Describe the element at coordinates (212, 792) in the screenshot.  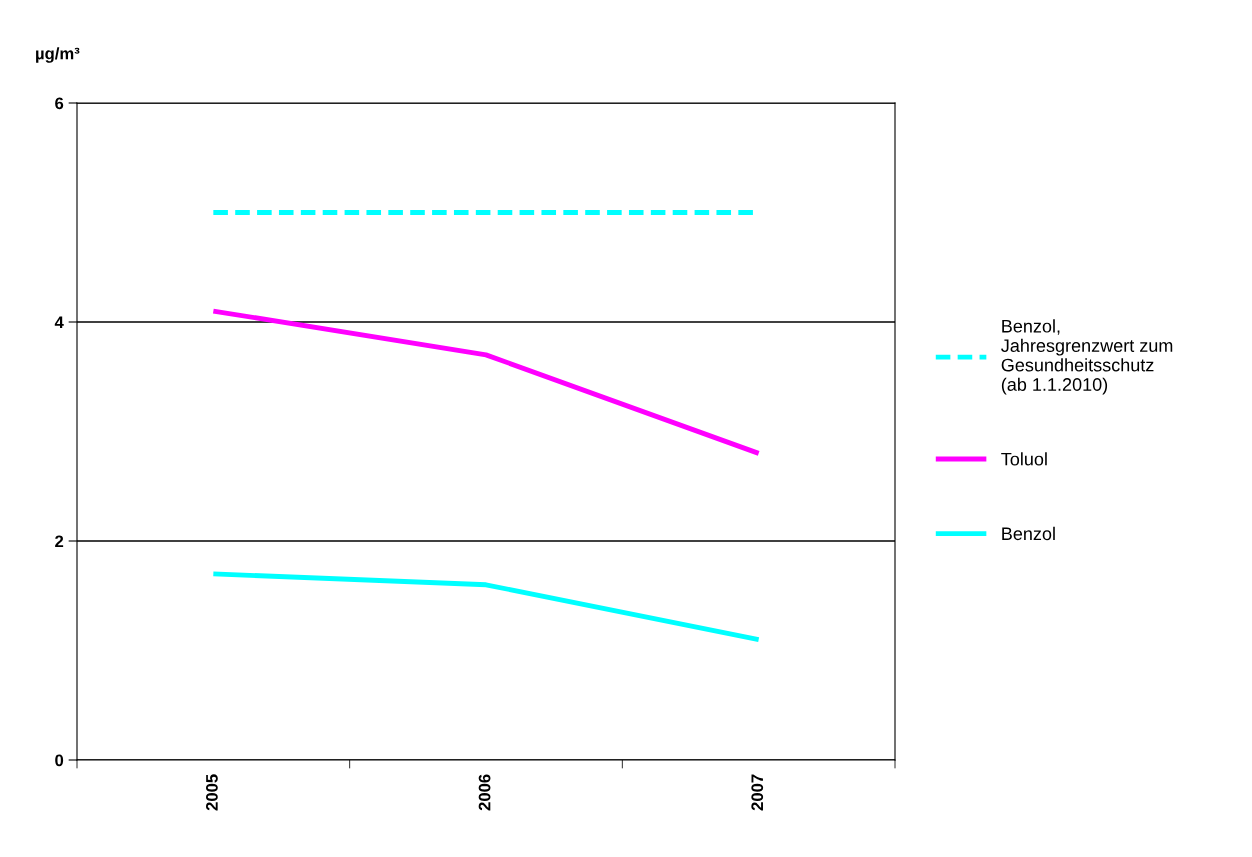
I see `x-tick-label: 2005` at that location.